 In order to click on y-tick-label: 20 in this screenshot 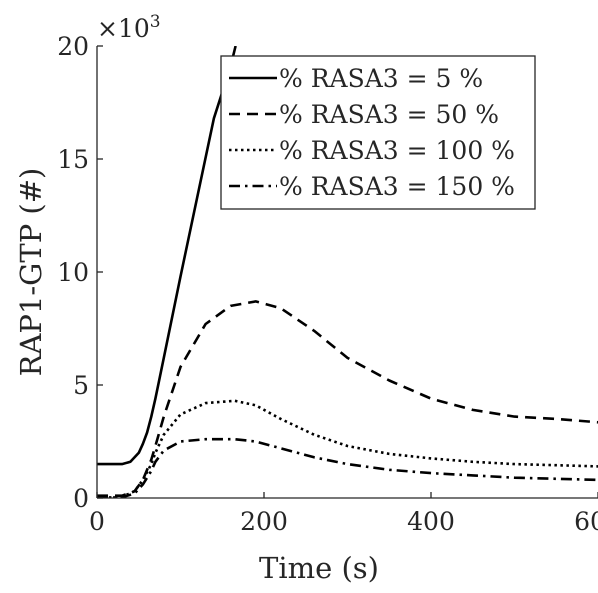, I will do `click(73, 46)`.